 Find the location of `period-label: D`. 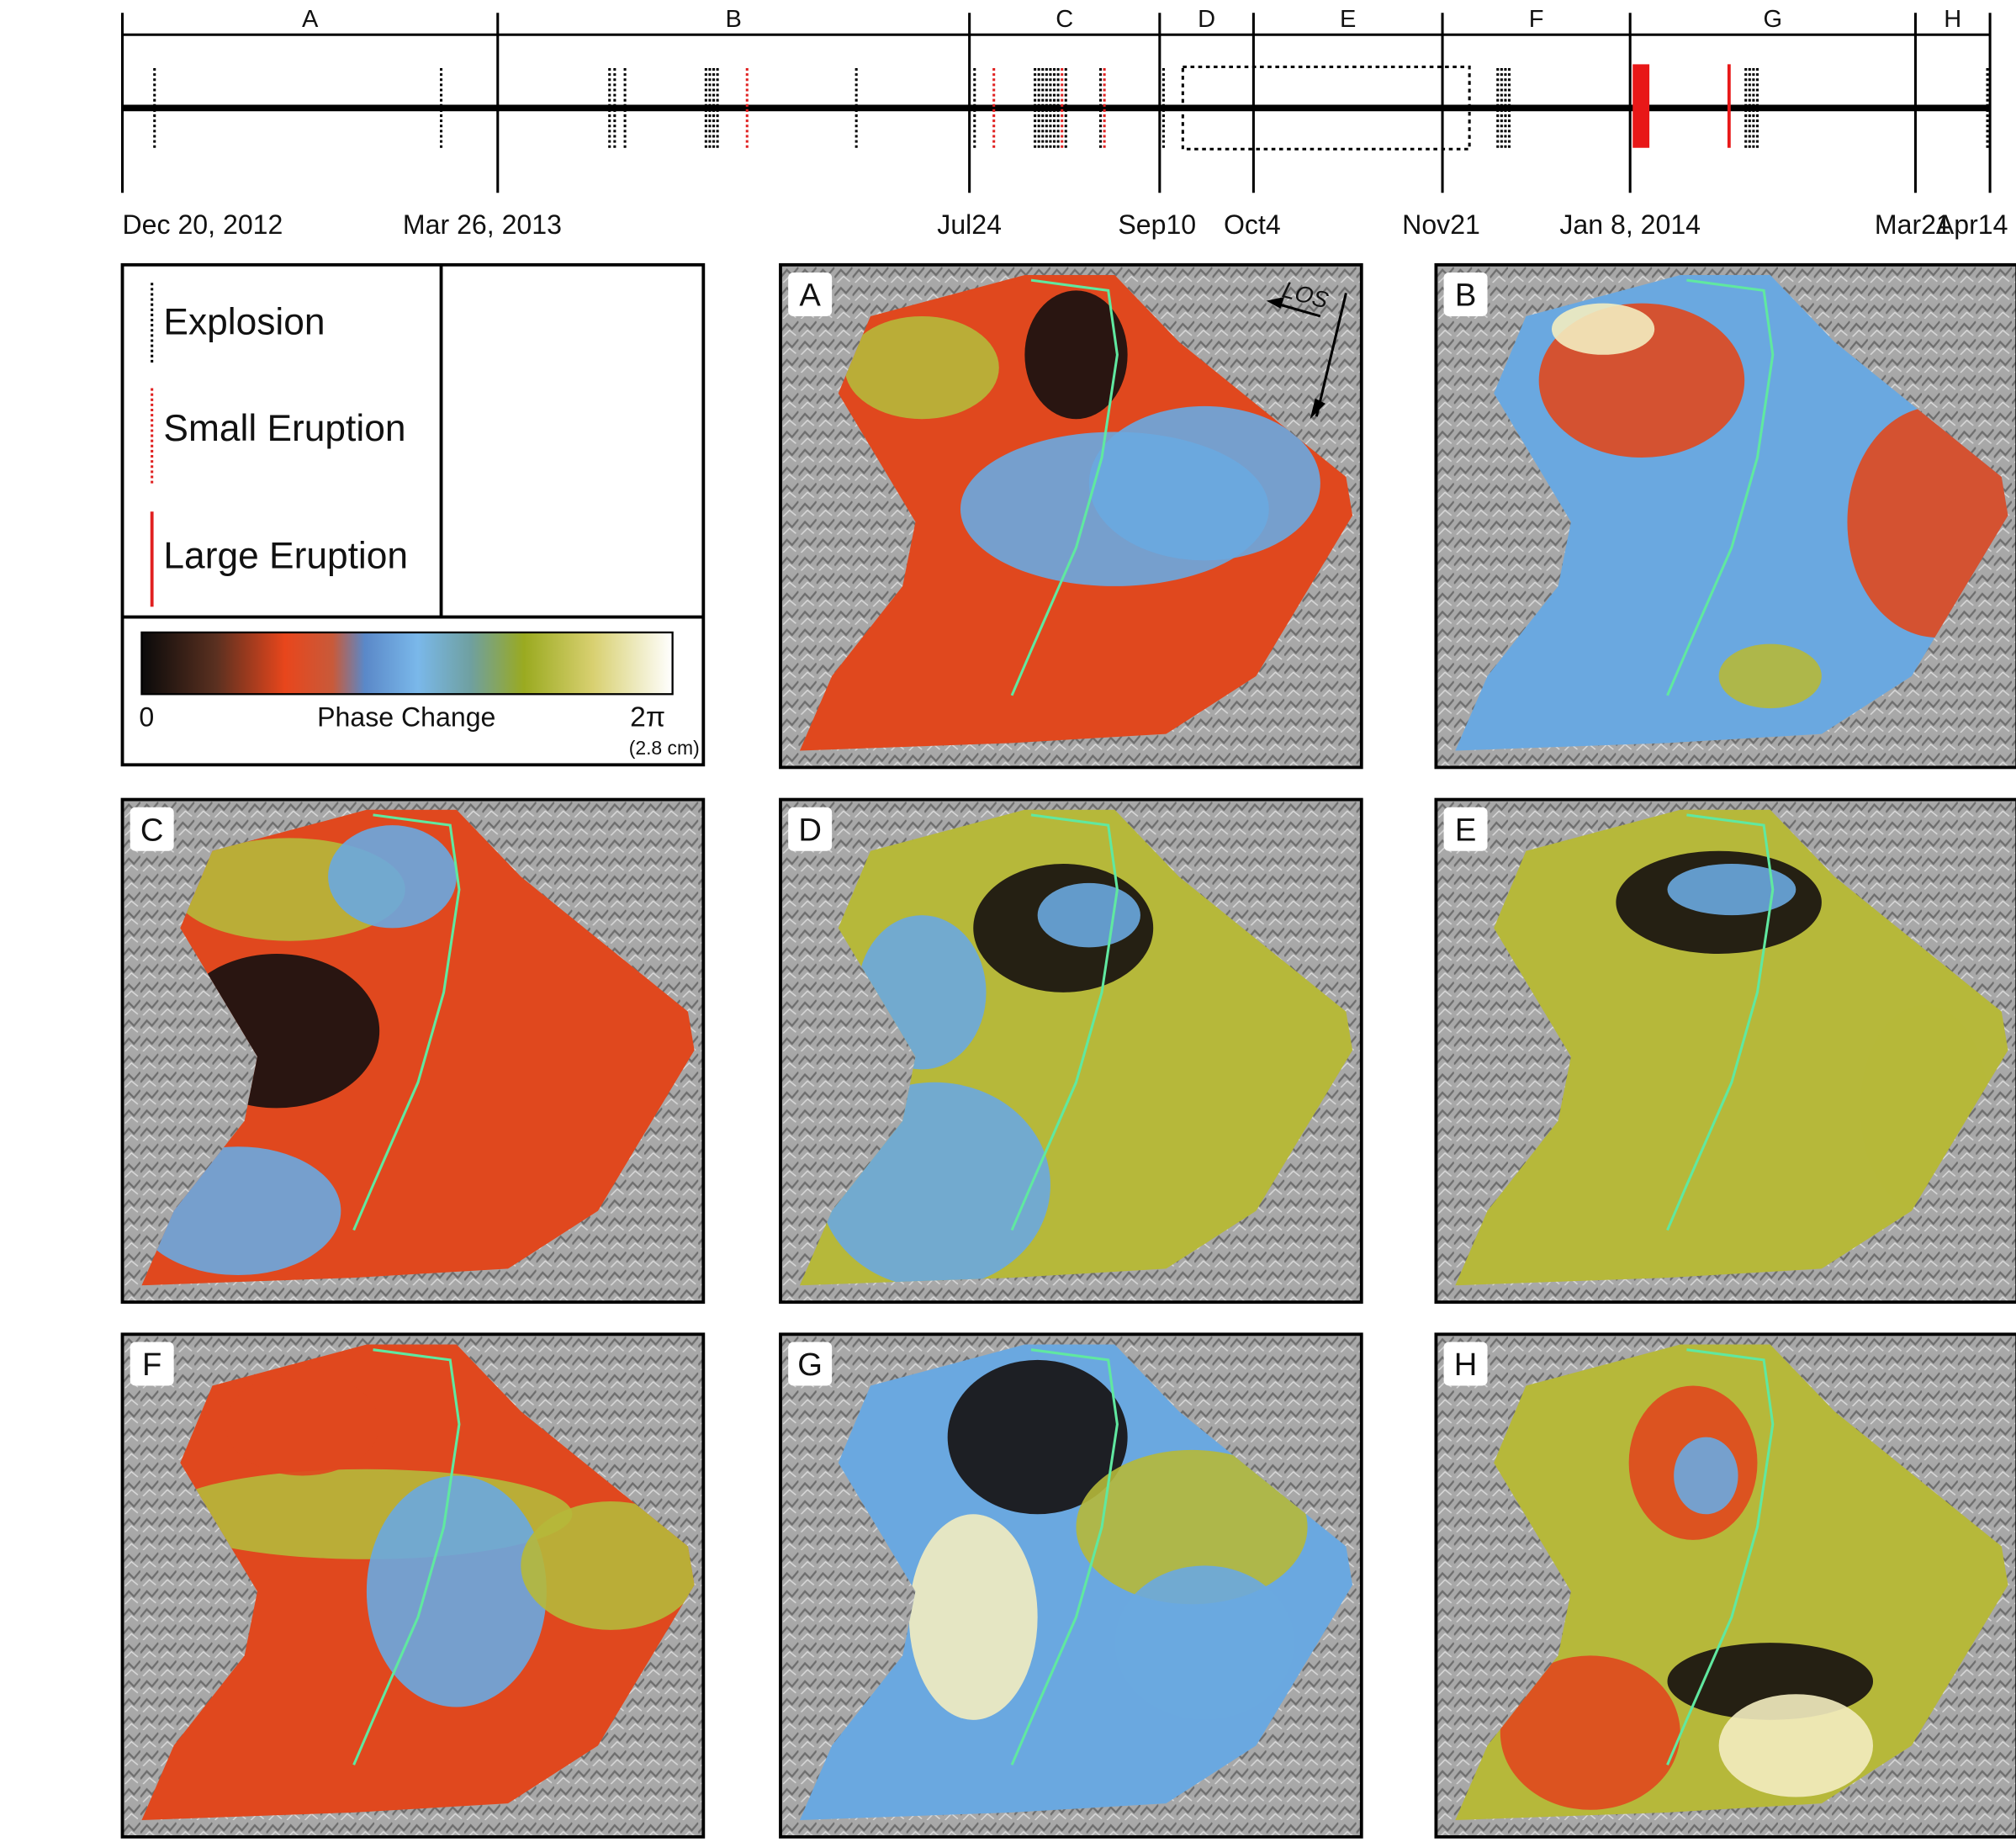

period-label: D is located at coordinates (1206, 19).